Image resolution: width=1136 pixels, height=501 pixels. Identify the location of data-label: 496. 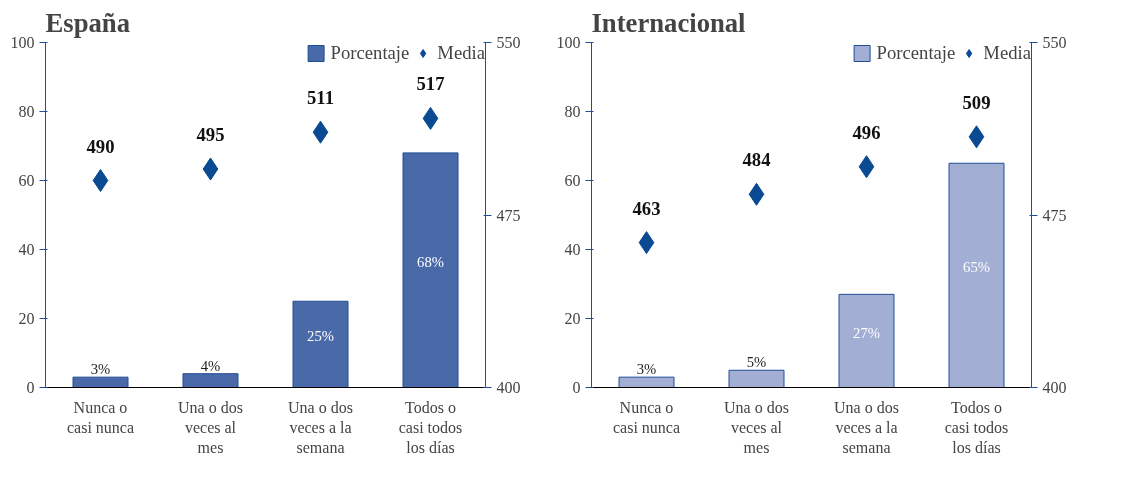
(866, 132).